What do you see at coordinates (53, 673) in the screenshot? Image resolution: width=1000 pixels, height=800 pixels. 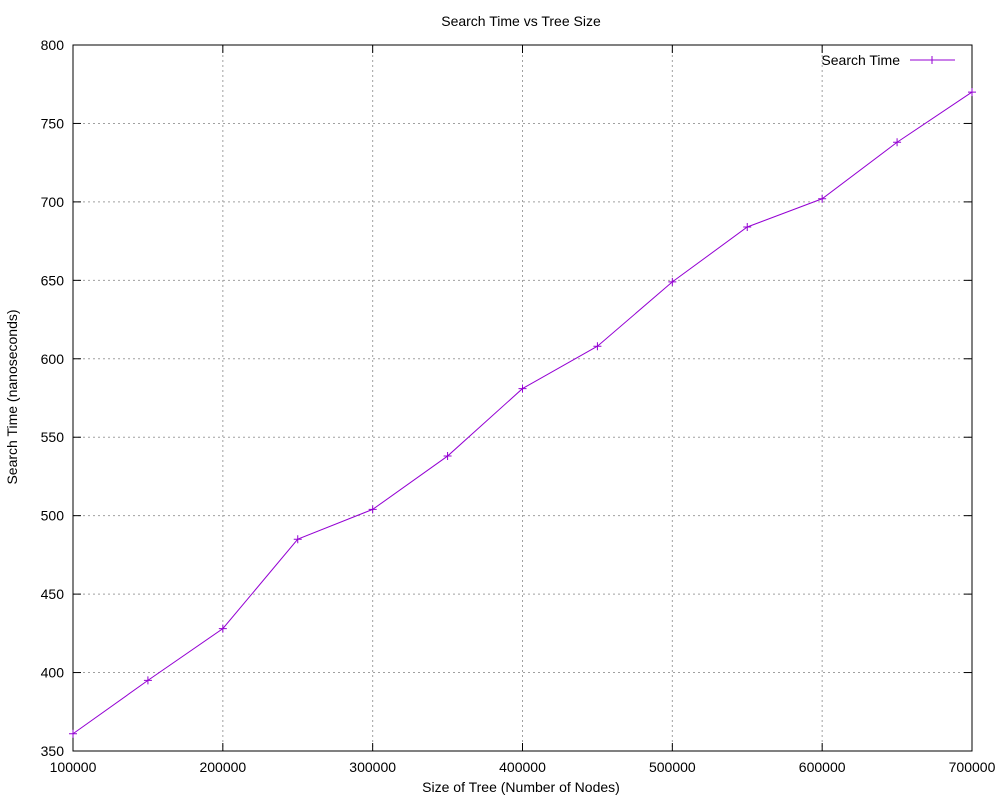 I see `y-tick-label: 400` at bounding box center [53, 673].